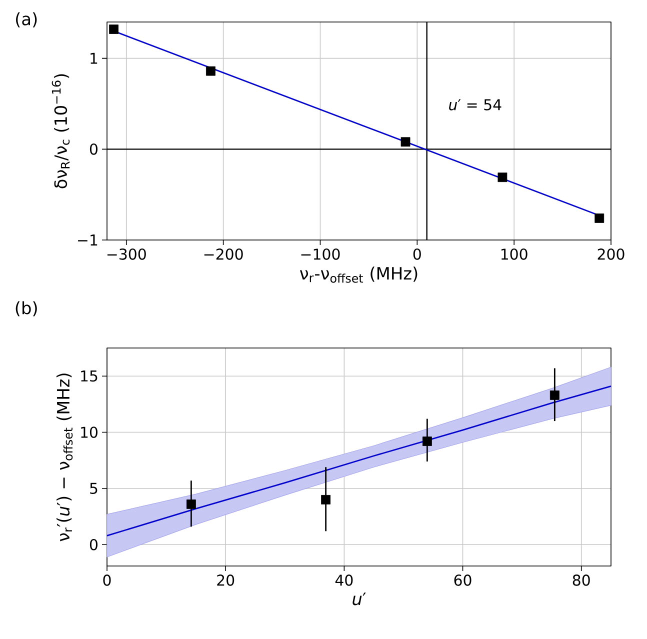 Image resolution: width=647 pixels, height=639 pixels. I want to click on y-axis-title: ν$_{r}$′(u′) − ν$_{offset}$ (MHz), so click(64, 458).